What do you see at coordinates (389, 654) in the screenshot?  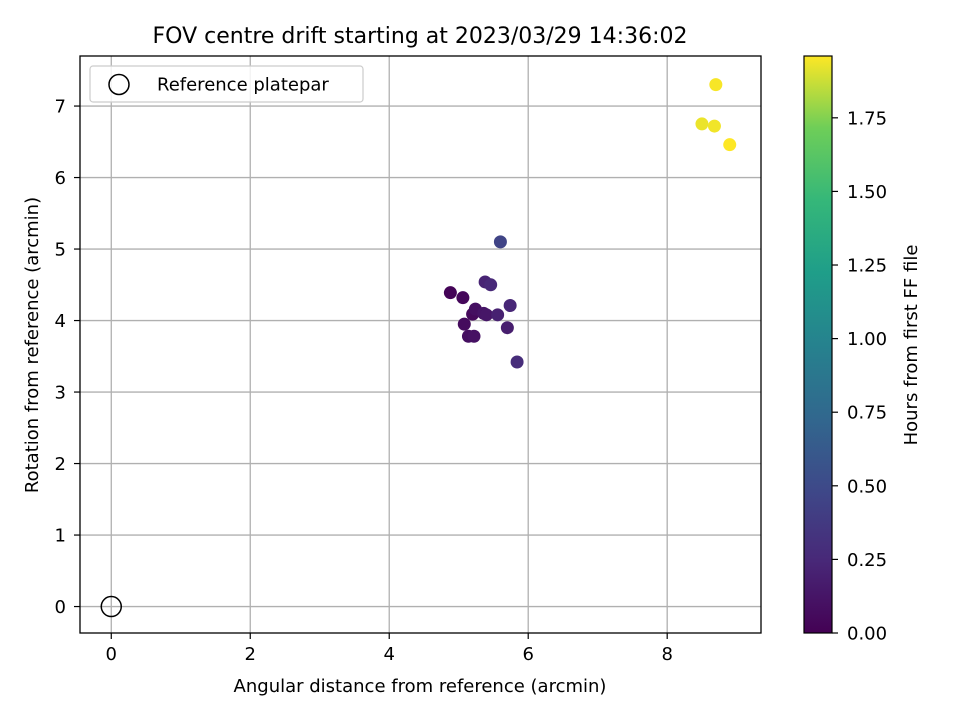 I see `x-tick-label: 4` at bounding box center [389, 654].